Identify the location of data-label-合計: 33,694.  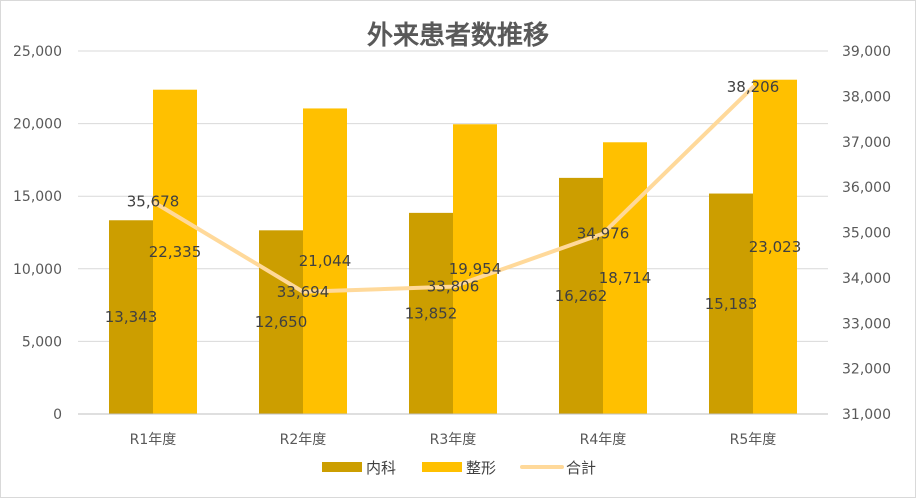
(303, 292).